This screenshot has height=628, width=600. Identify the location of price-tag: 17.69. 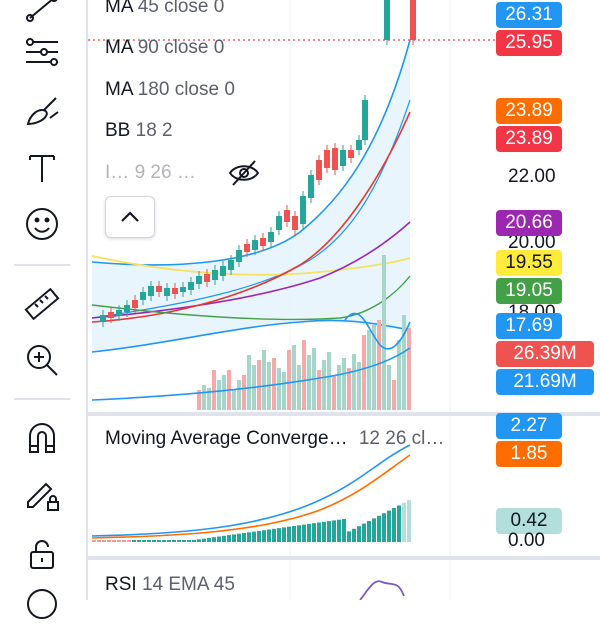
(529, 326).